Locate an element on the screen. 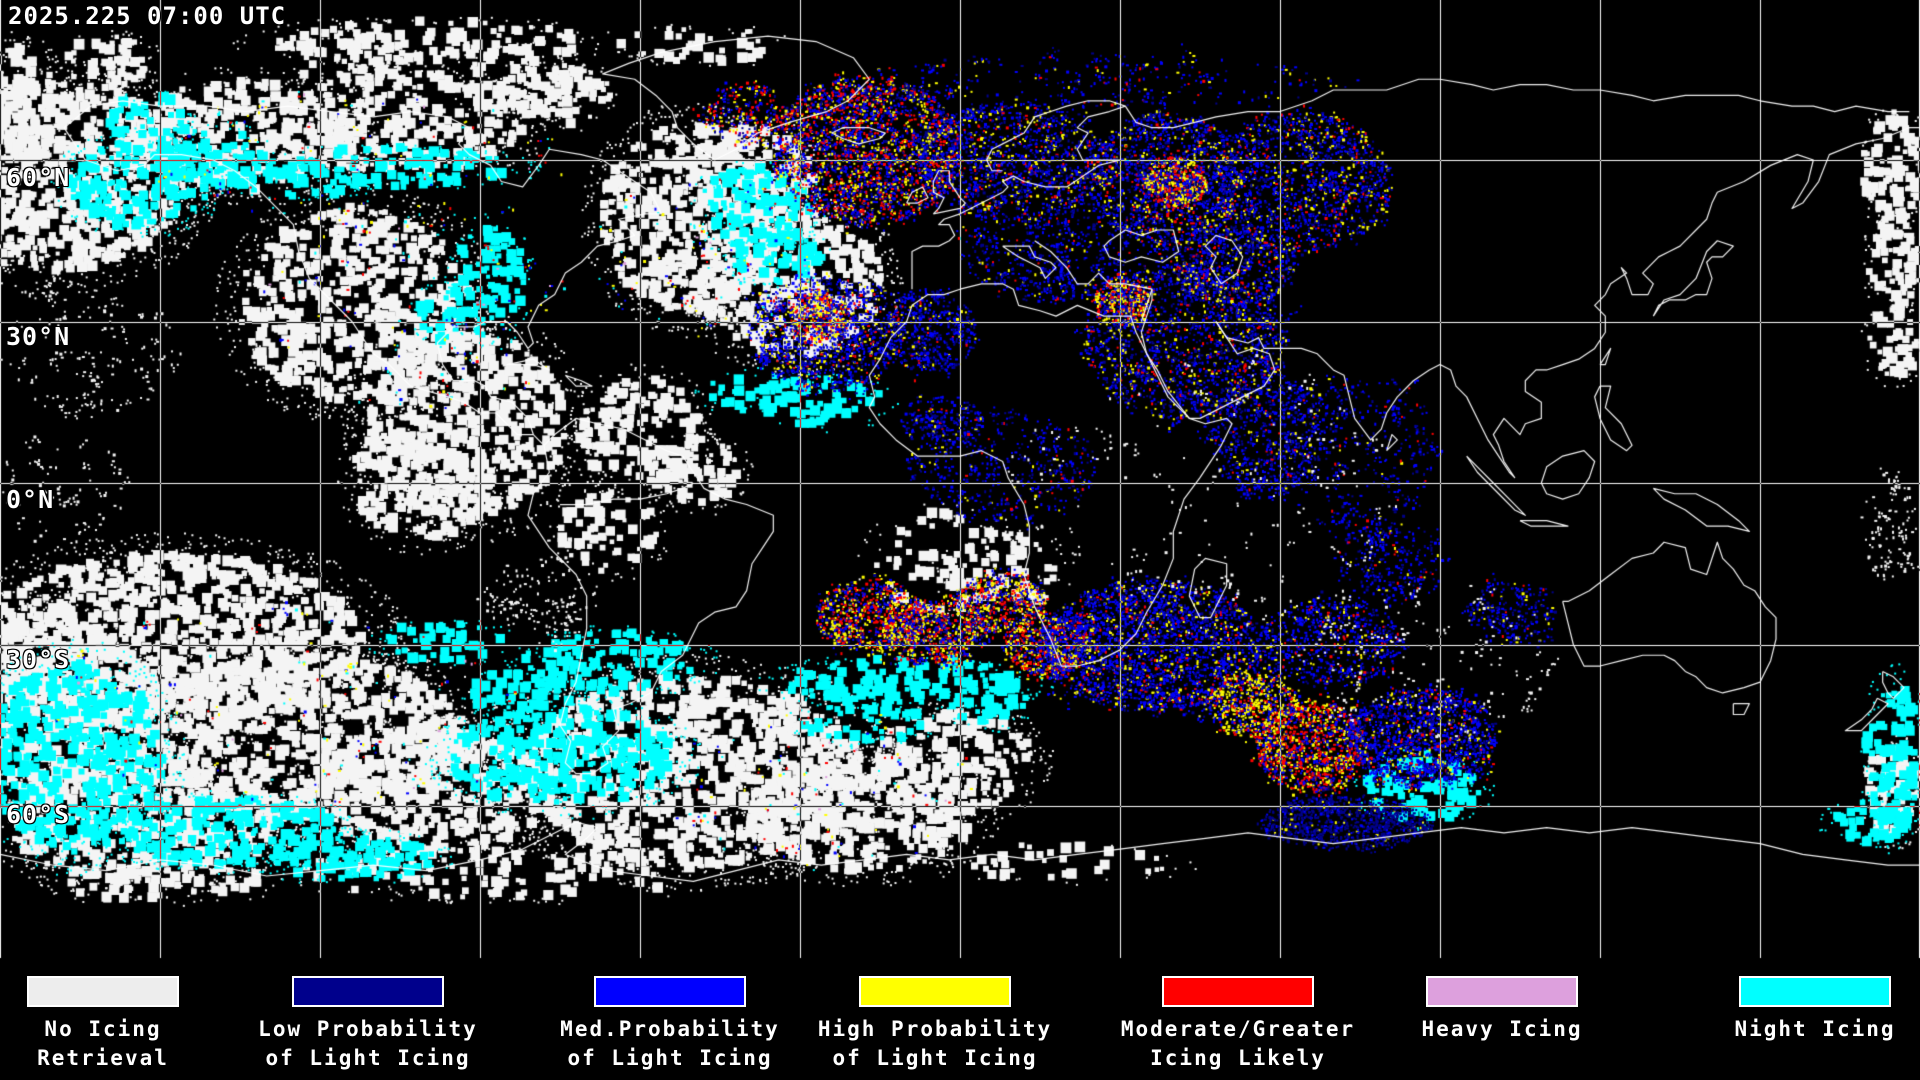  legend-label-line: Med.Probability is located at coordinates (670, 1029).